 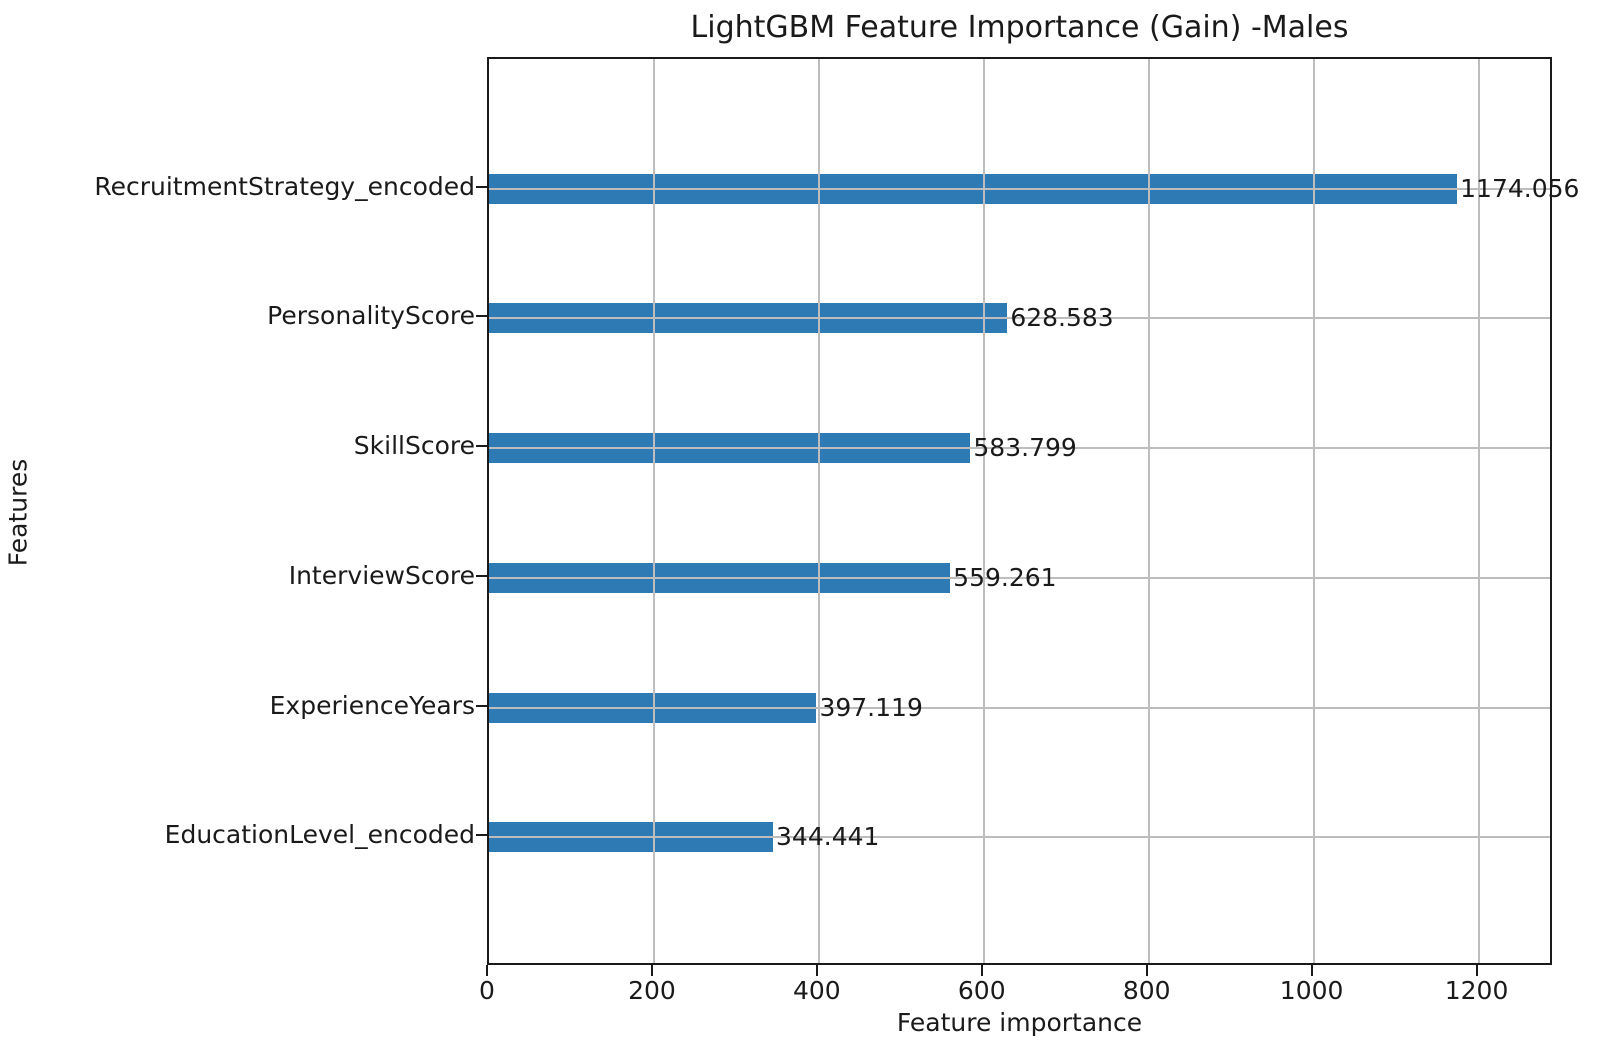 I want to click on bar-value-label: 559.261, so click(x=1005, y=577).